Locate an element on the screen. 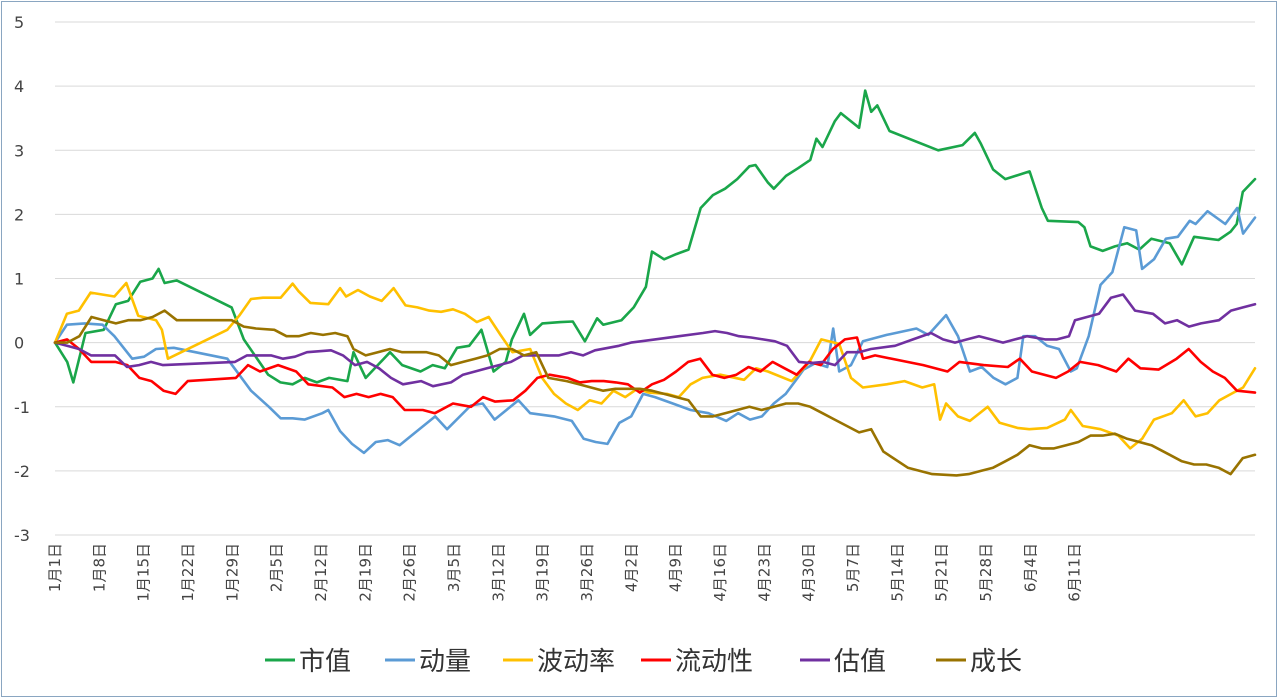 The width and height of the screenshot is (1280, 700). x-tick-label: 3月26日 is located at coordinates (587, 572).